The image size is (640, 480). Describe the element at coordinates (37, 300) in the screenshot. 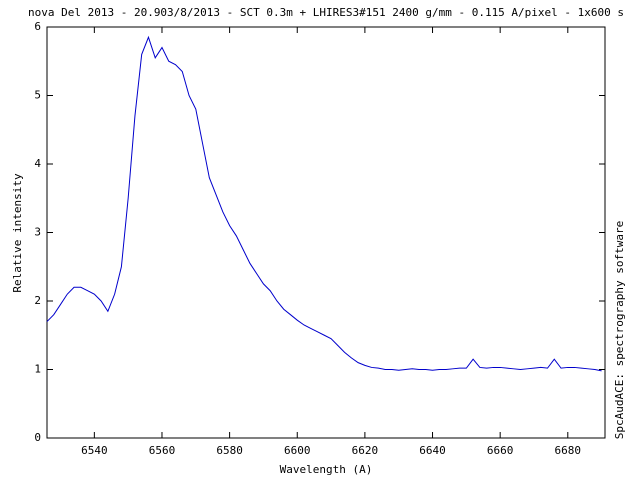

I see `y-tick-label: 2` at that location.